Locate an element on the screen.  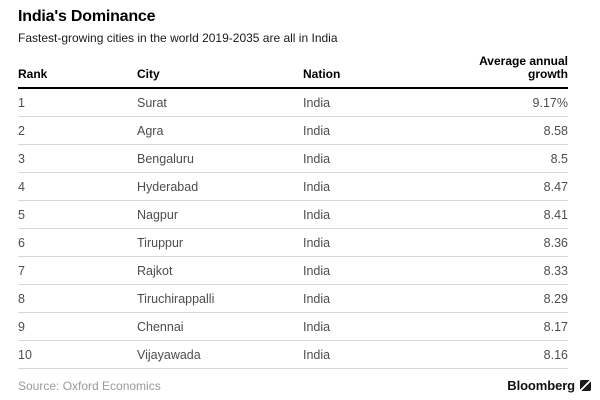
table-header-row: Rank City Nation Average annual growth is located at coordinates (293, 72).